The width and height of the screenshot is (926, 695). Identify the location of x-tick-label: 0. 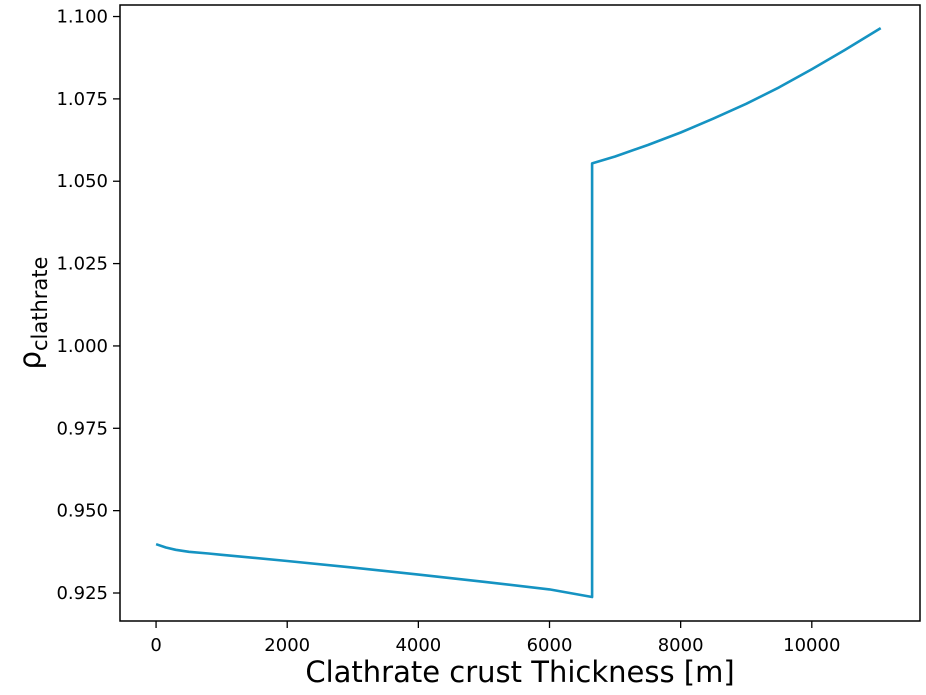
(155, 645).